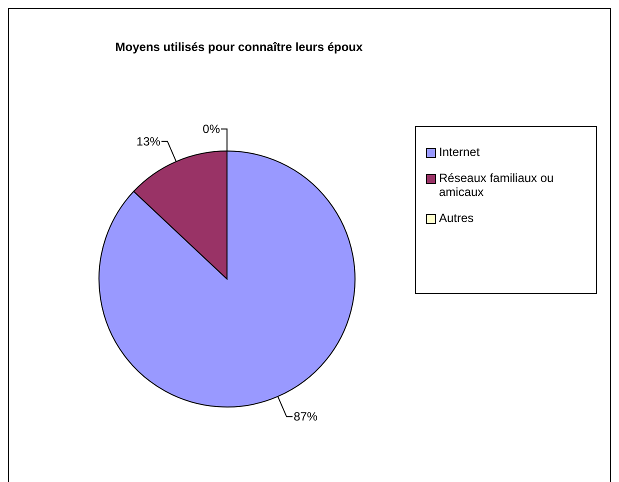 Image resolution: width=619 pixels, height=482 pixels. Describe the element at coordinates (497, 185) in the screenshot. I see `legend-label: Réseaux familiaux ou amicaux` at that location.